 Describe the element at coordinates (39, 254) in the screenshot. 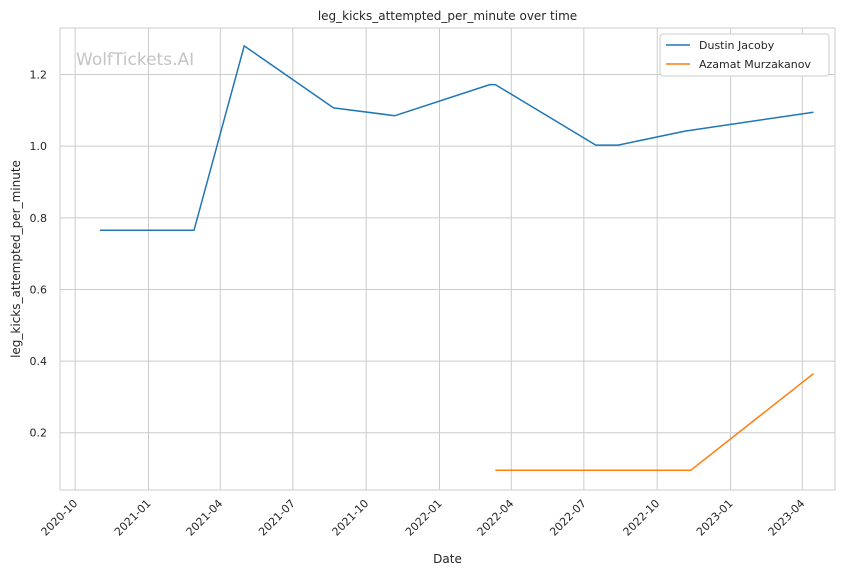

I see `y-tick-labels: 0.2 0.4 0.6 0.8 1.0 1.2` at that location.